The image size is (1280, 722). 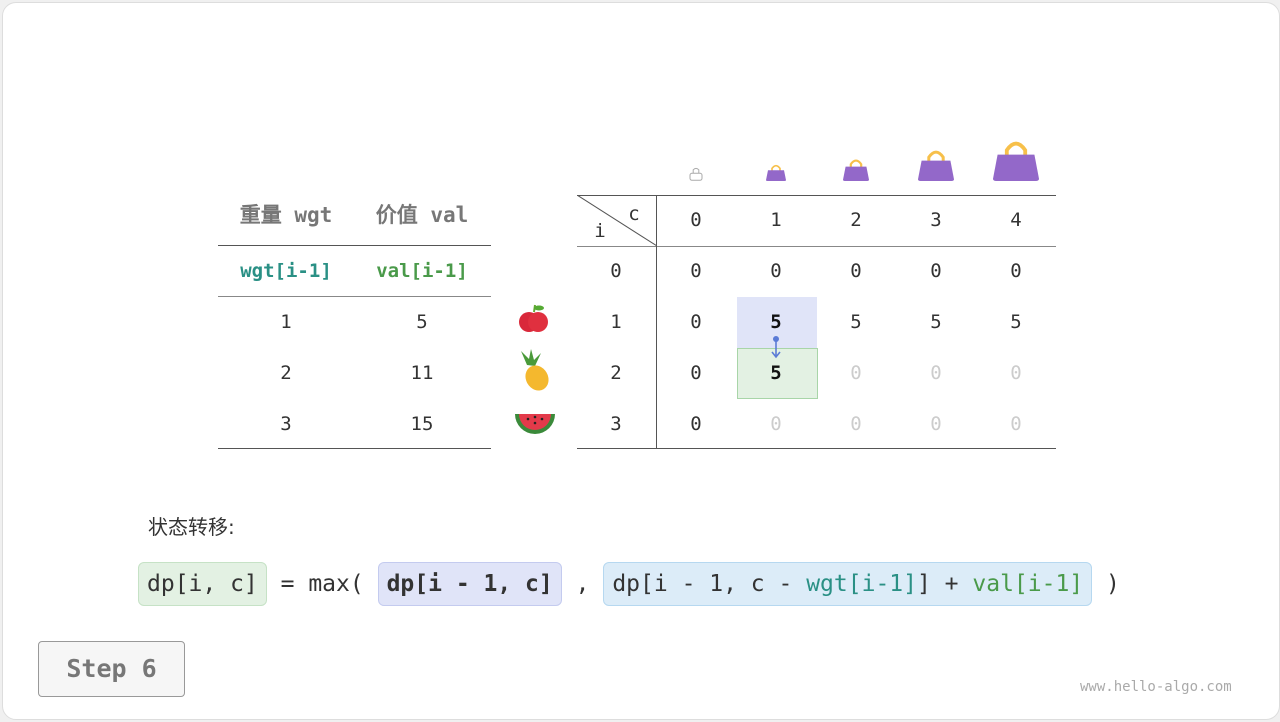 I want to click on value-cell: 11, so click(x=422, y=373).